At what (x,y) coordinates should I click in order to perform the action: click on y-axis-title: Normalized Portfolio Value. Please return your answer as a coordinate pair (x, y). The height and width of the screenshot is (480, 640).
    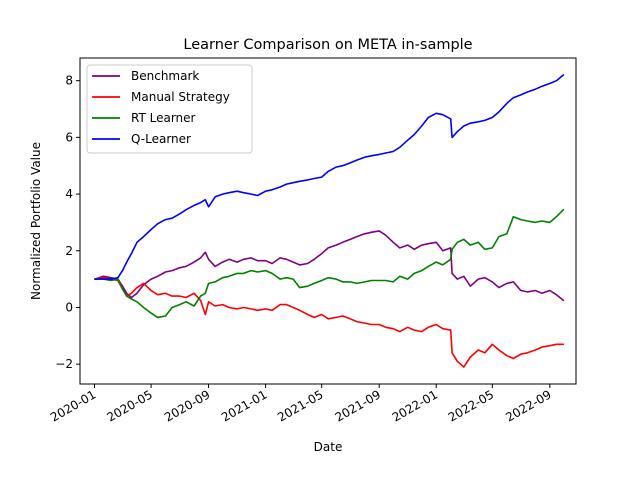
    Looking at the image, I should click on (36, 221).